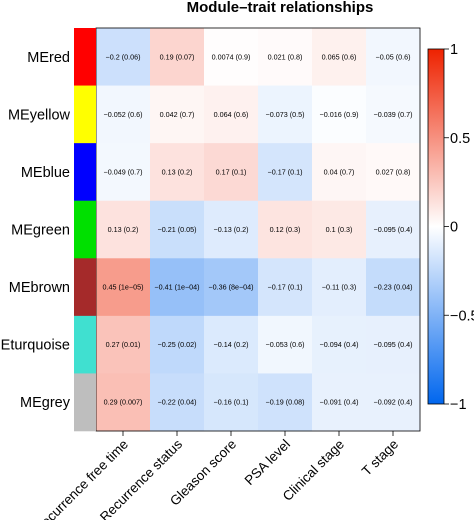  I want to click on cell-label: −0.21 (0.05), so click(177, 229).